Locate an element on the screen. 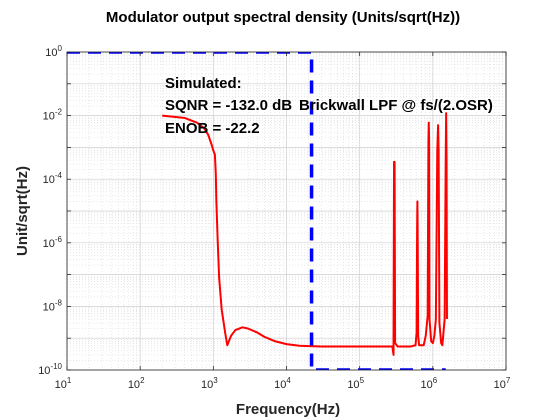 The height and width of the screenshot is (420, 560). annotation-simulated: Simulated: is located at coordinates (203, 83).